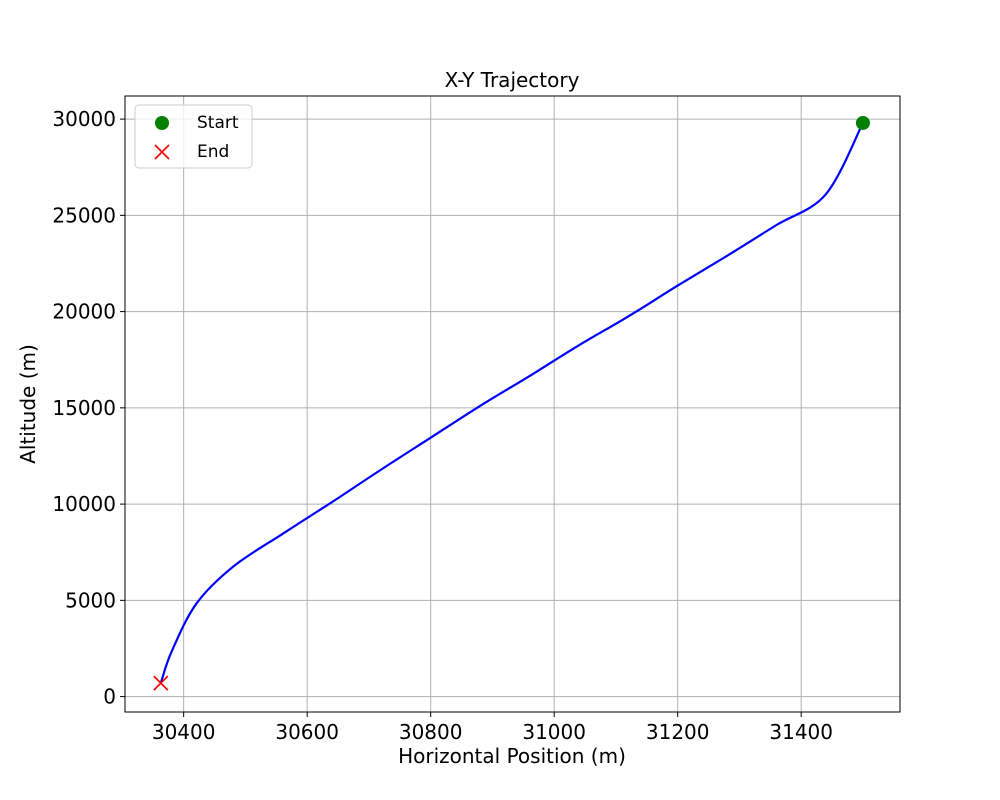 This screenshot has height=800, width=1000. Describe the element at coordinates (28, 404) in the screenshot. I see `y-axis-label: Altitude (m)` at that location.